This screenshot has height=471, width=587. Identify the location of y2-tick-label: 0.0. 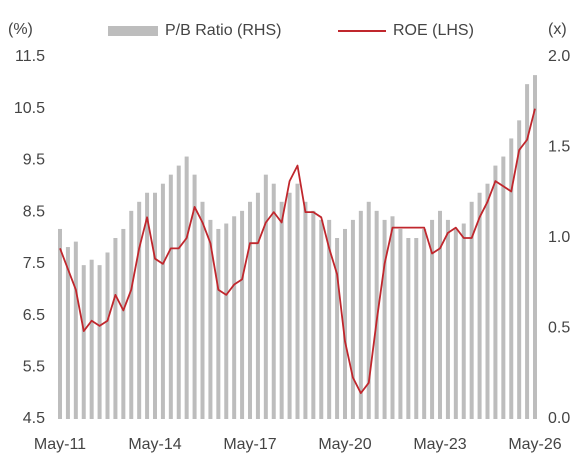
(559, 418).